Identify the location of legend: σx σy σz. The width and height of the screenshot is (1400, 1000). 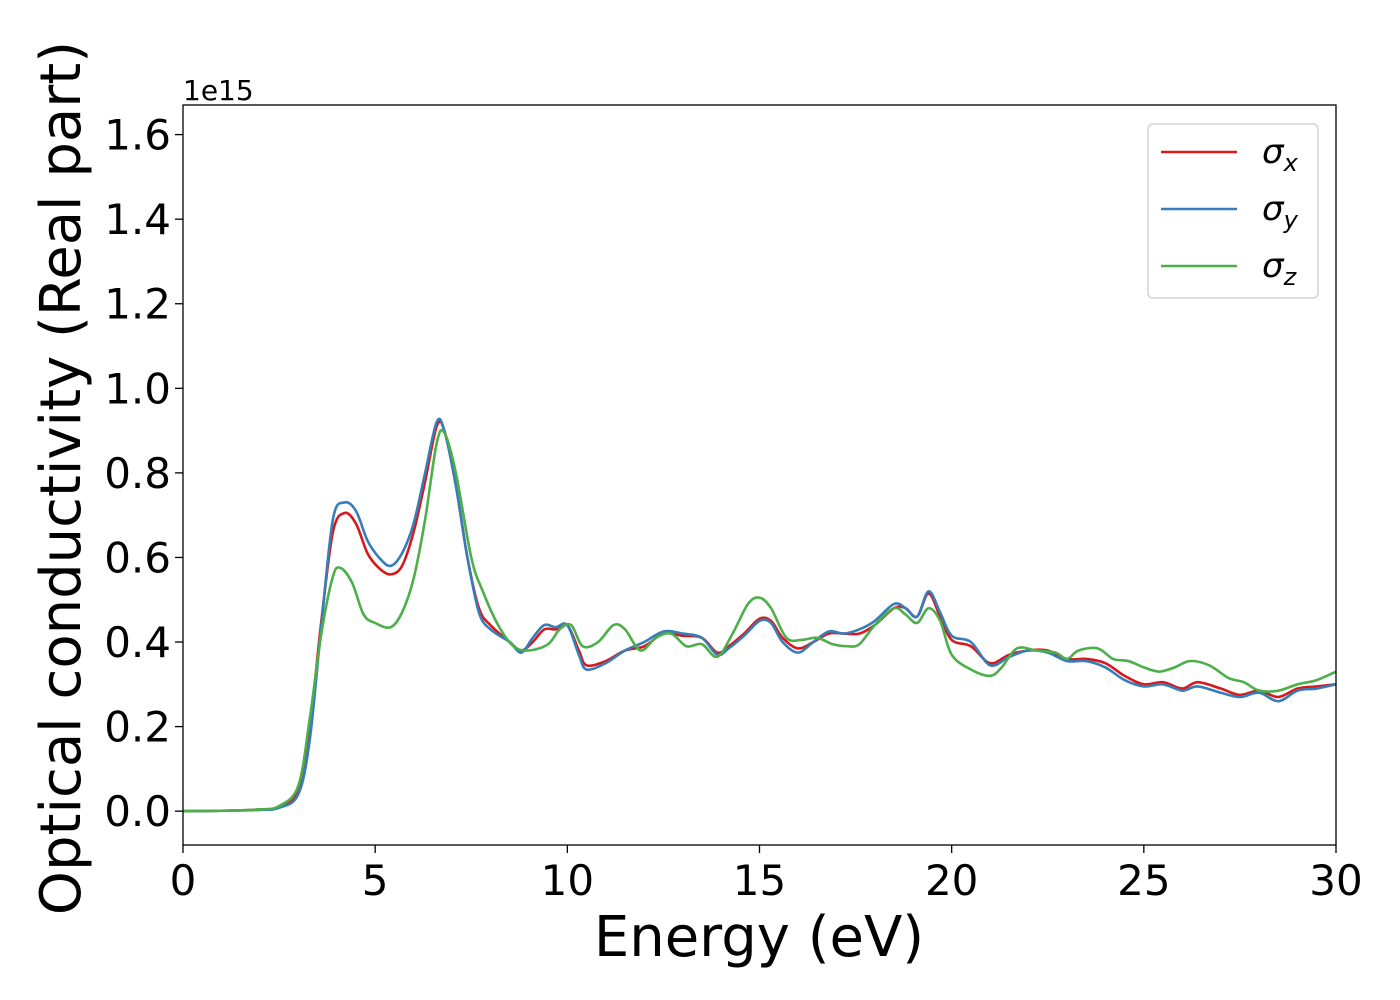
(1233, 211).